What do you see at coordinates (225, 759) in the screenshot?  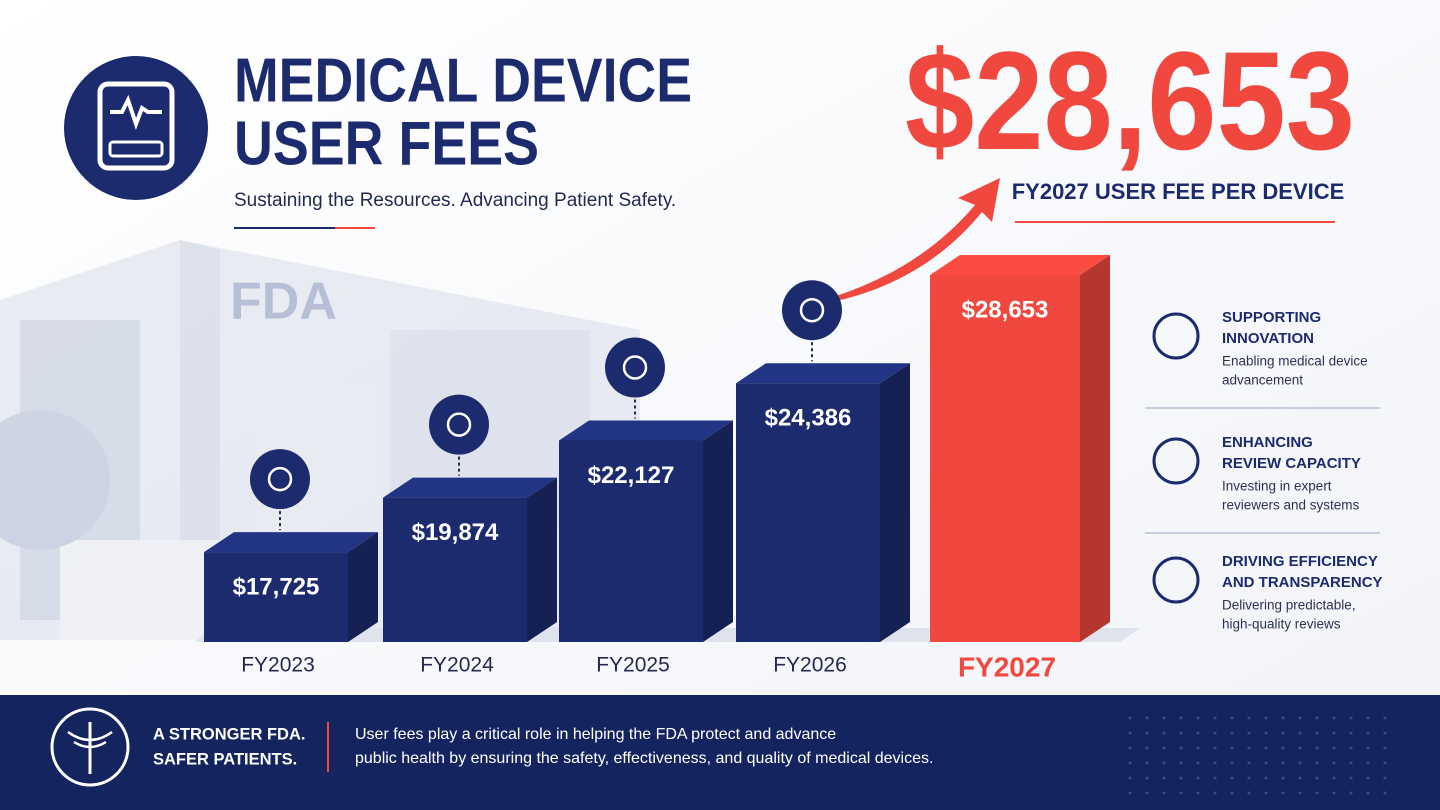 I see `footer-tagline: SAFER PATIENTS.` at bounding box center [225, 759].